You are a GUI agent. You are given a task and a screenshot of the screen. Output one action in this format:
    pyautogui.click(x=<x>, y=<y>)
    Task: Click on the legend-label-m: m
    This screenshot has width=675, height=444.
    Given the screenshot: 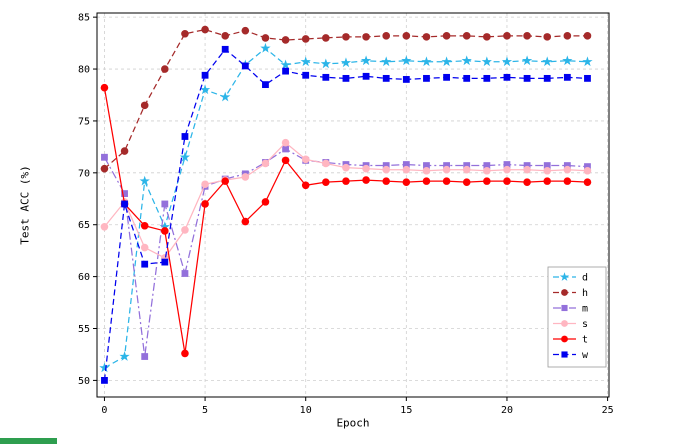 What is the action you would take?
    pyautogui.click(x=585, y=309)
    